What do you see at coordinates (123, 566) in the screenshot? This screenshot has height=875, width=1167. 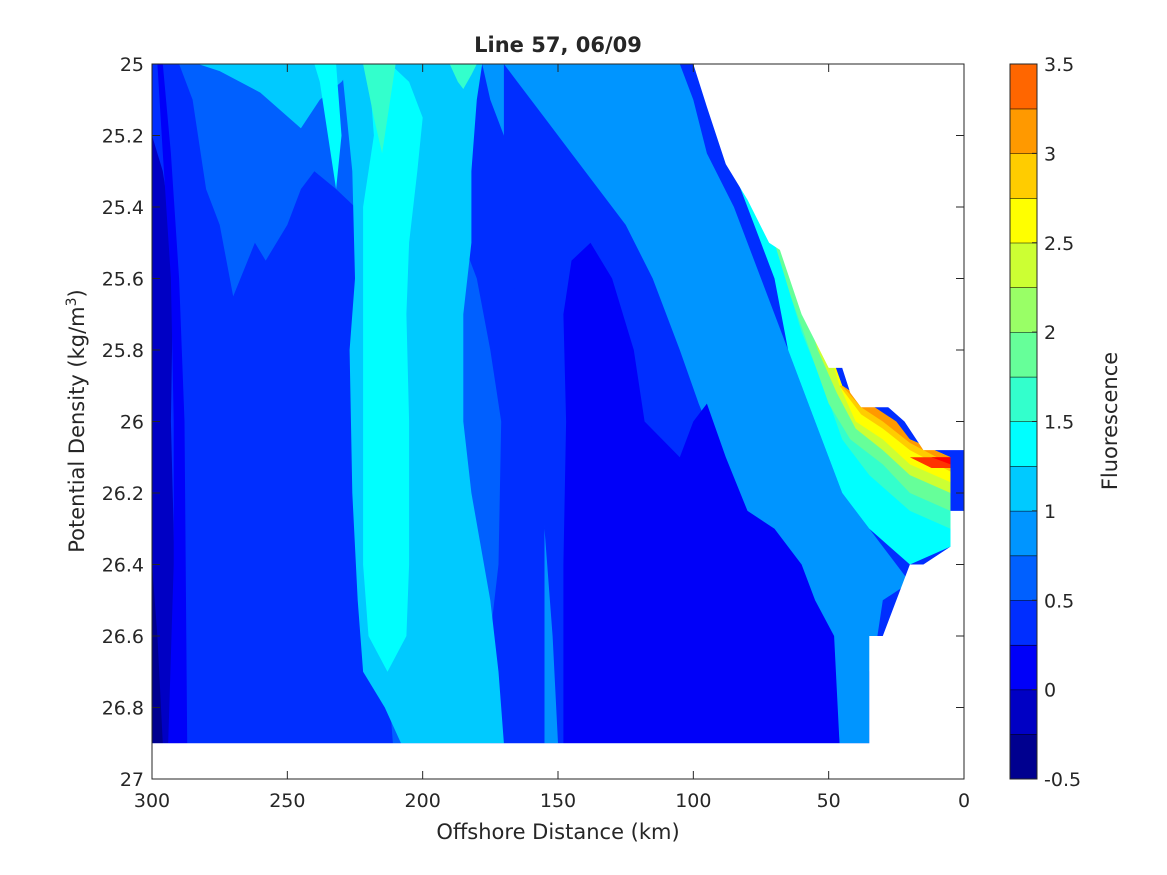 I see `y-tick-label: 26.4` at bounding box center [123, 566].